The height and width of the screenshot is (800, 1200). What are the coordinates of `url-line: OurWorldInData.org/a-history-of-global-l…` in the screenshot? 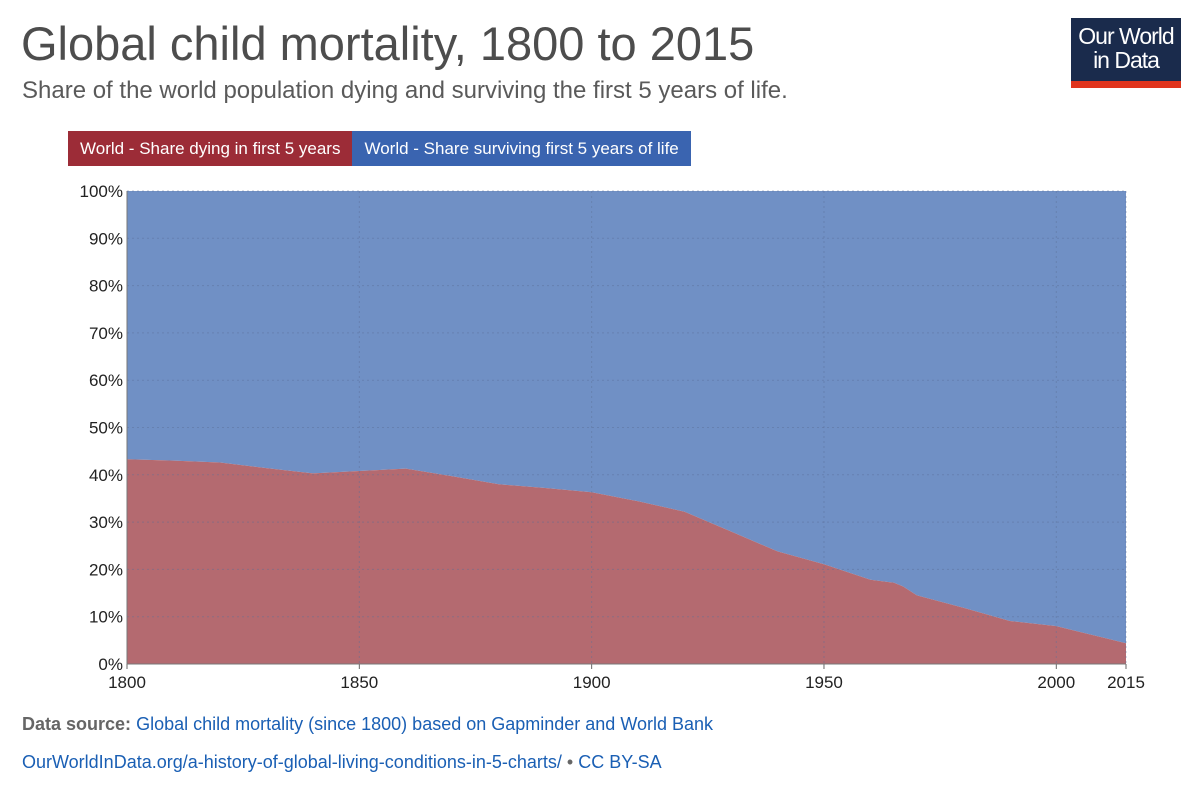 It's located at (342, 762).